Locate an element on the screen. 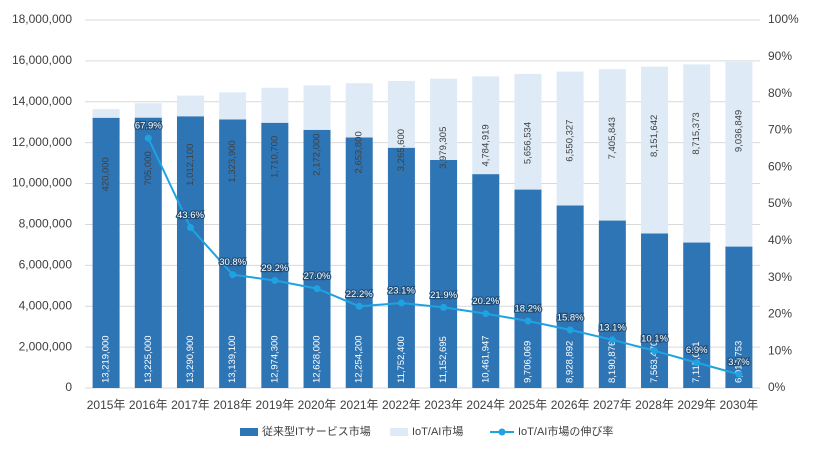 The image size is (820, 449). line-value-label: 10.1% is located at coordinates (654, 338).